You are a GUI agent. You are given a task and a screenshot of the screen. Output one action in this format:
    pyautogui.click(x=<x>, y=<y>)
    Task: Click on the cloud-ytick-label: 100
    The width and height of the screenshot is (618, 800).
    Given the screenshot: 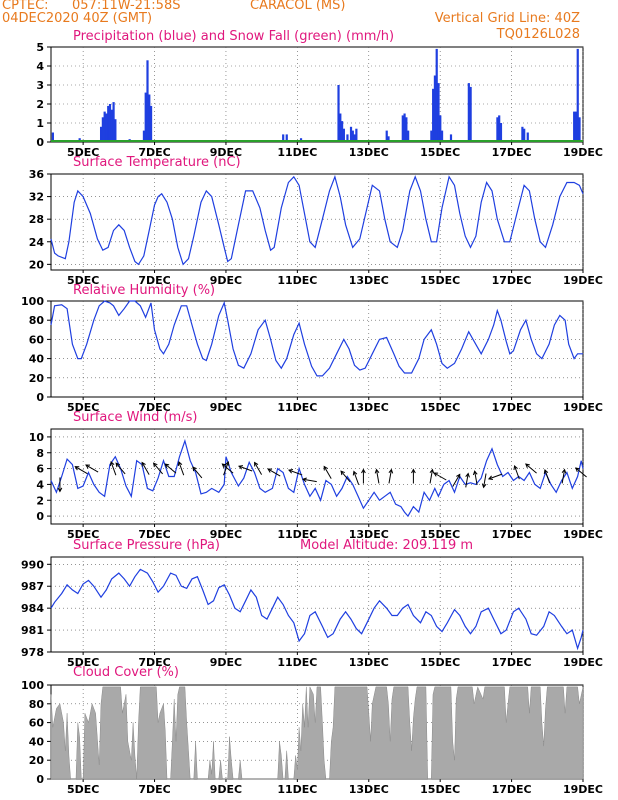 What is the action you would take?
    pyautogui.click(x=32, y=685)
    